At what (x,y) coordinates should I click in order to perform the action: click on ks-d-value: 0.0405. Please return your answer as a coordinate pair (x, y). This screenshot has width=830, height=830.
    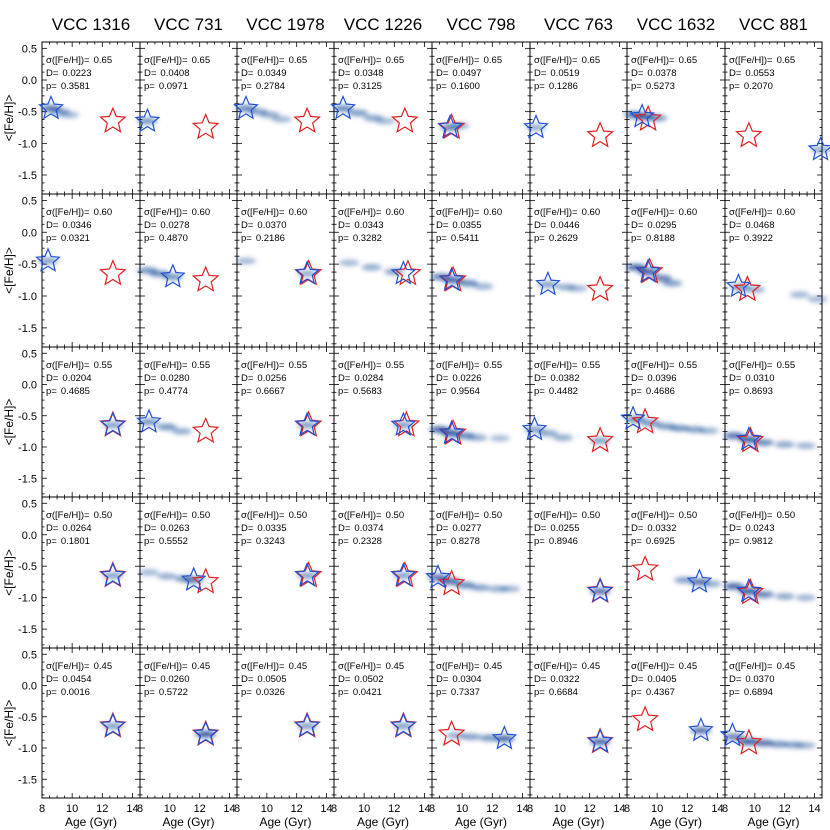
    Looking at the image, I should click on (661, 679).